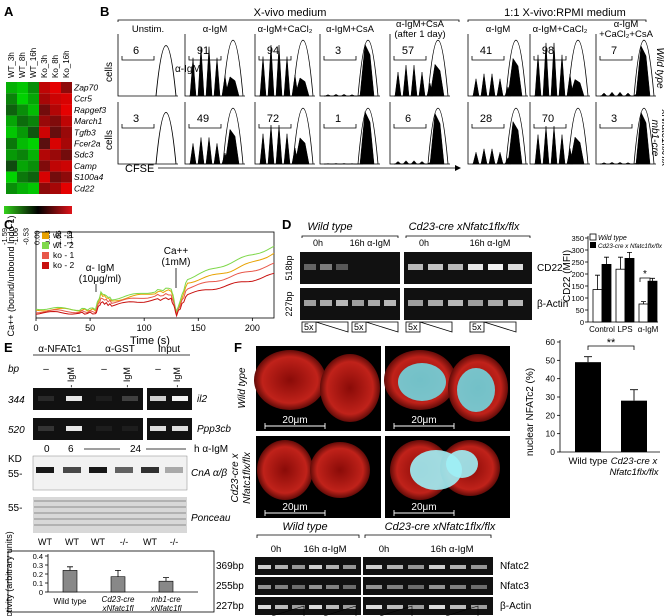  What do you see at coordinates (338, 51) in the screenshot?
I see `b-gate-value: 3` at bounding box center [338, 51].